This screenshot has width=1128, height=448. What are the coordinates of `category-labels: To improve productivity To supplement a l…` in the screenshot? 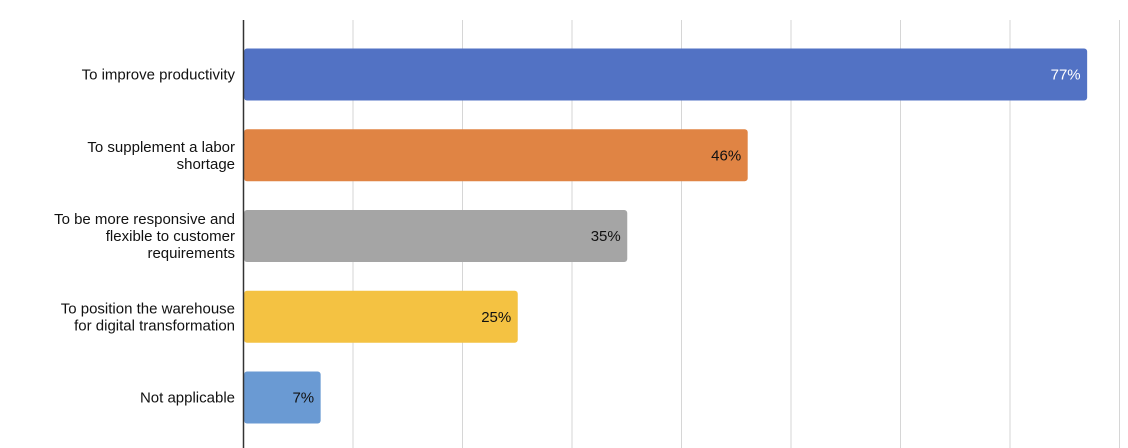 It's located at (144, 237).